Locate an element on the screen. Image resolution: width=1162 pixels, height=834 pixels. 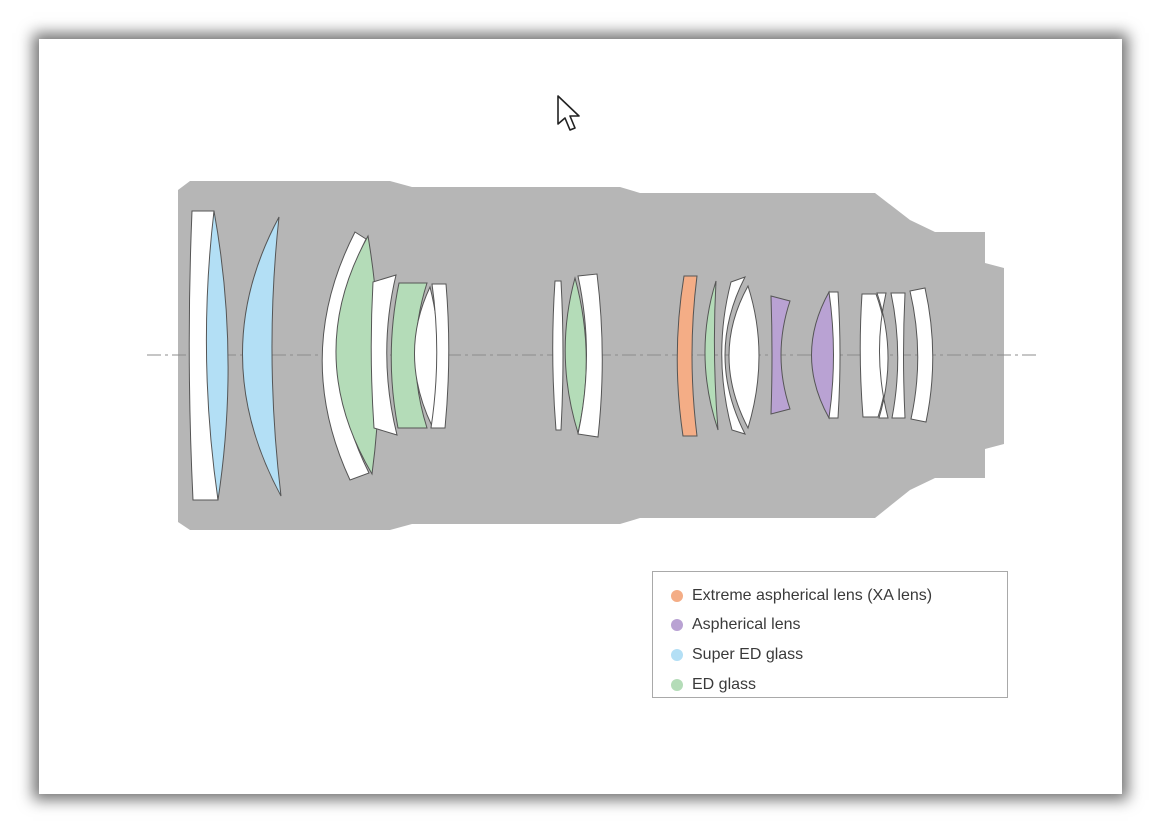
mouse-pointer-icon is located at coordinates (568, 113).